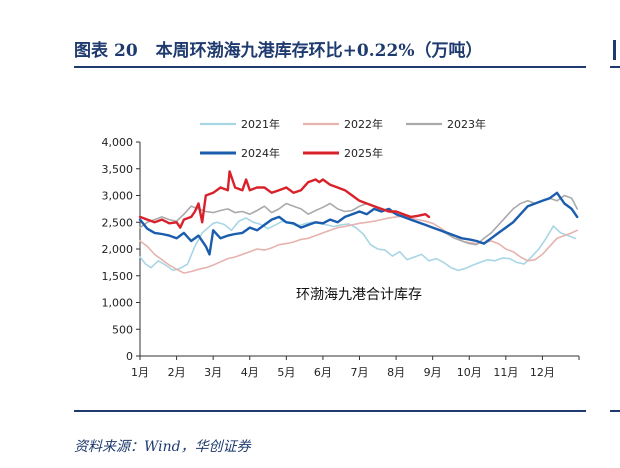  I want to click on figure-label: 图表, so click(91, 51).